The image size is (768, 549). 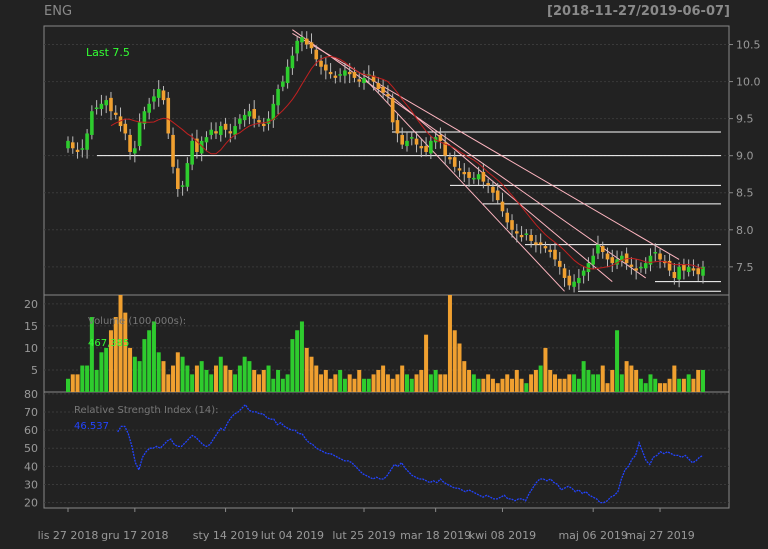 What do you see at coordinates (748, 45) in the screenshot?
I see `price-tick-label: 10.5` at bounding box center [748, 45].